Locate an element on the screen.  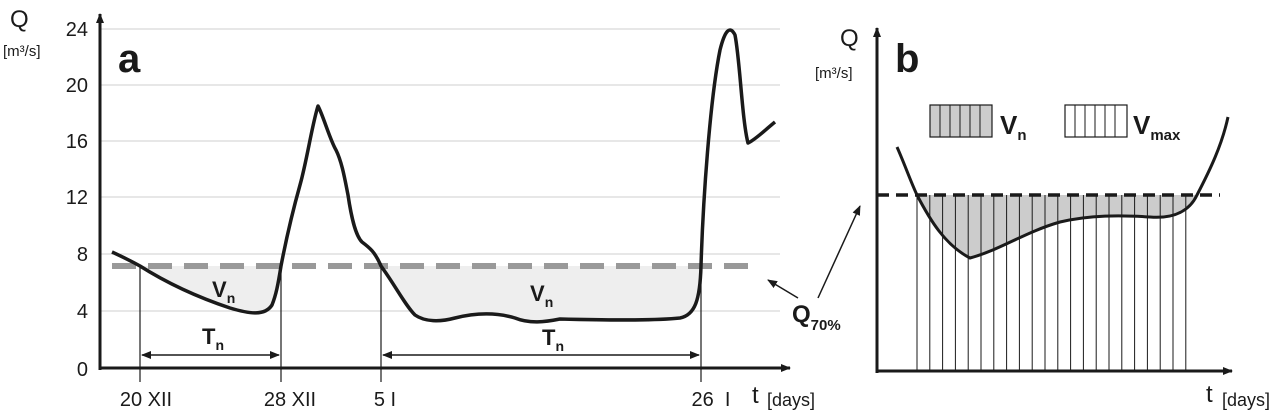
x-tick-label: 26 I is located at coordinates (711, 400).